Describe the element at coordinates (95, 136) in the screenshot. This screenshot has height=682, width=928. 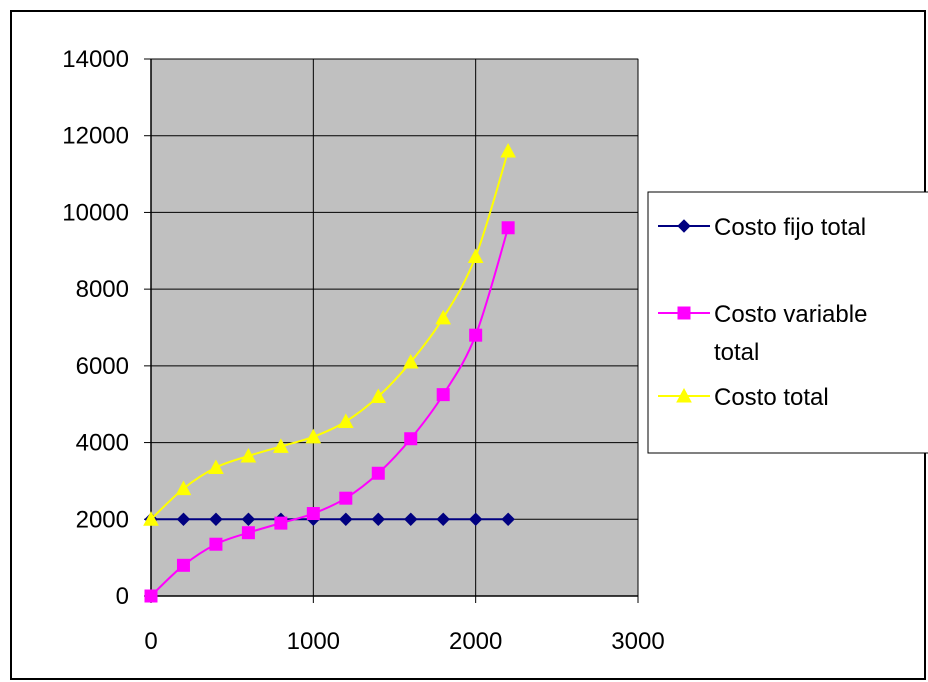
I see `y-tick-label: 12000` at that location.